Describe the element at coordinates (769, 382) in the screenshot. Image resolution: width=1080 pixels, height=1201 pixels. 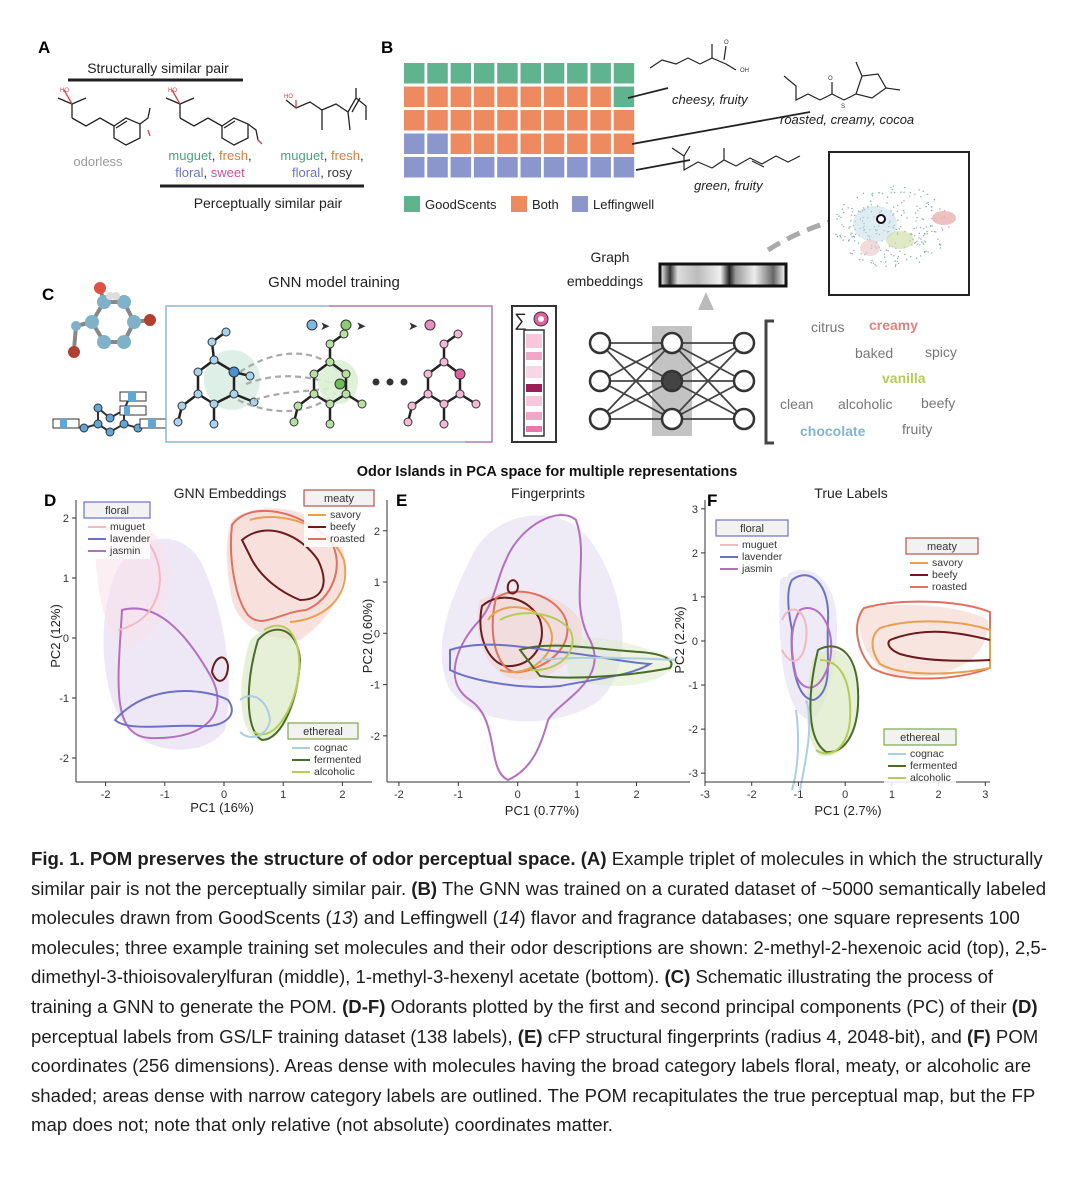
I see `odor-bracket` at that location.